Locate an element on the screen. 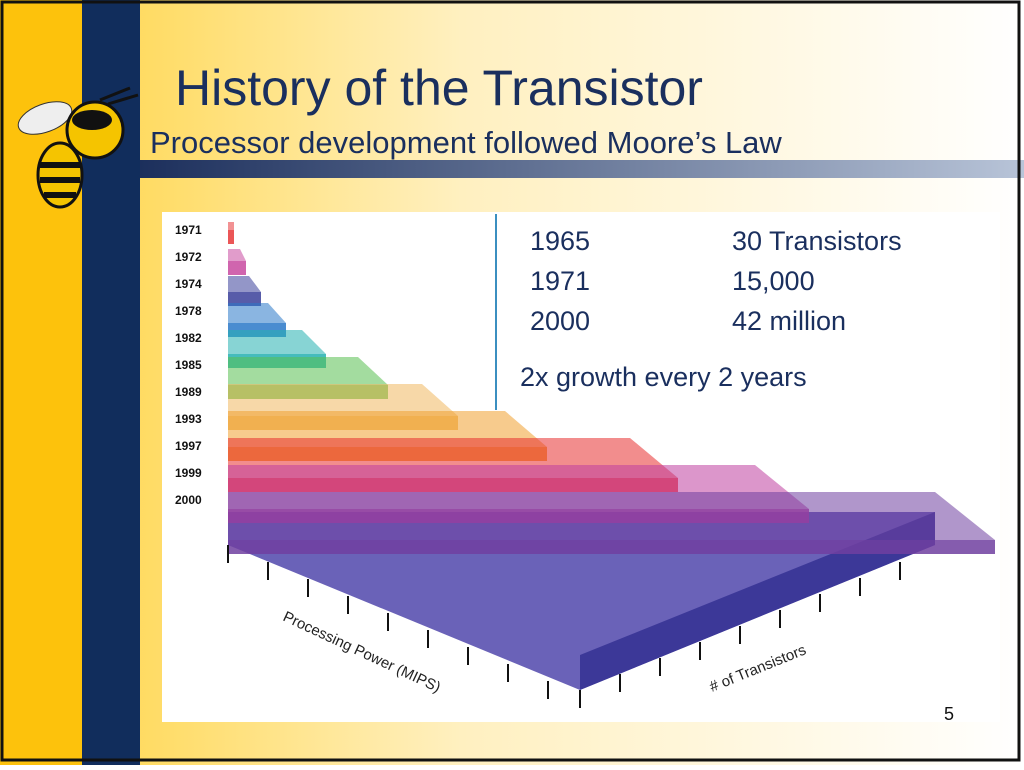 The height and width of the screenshot is (770, 1024). year-label: 1997 is located at coordinates (188, 446).